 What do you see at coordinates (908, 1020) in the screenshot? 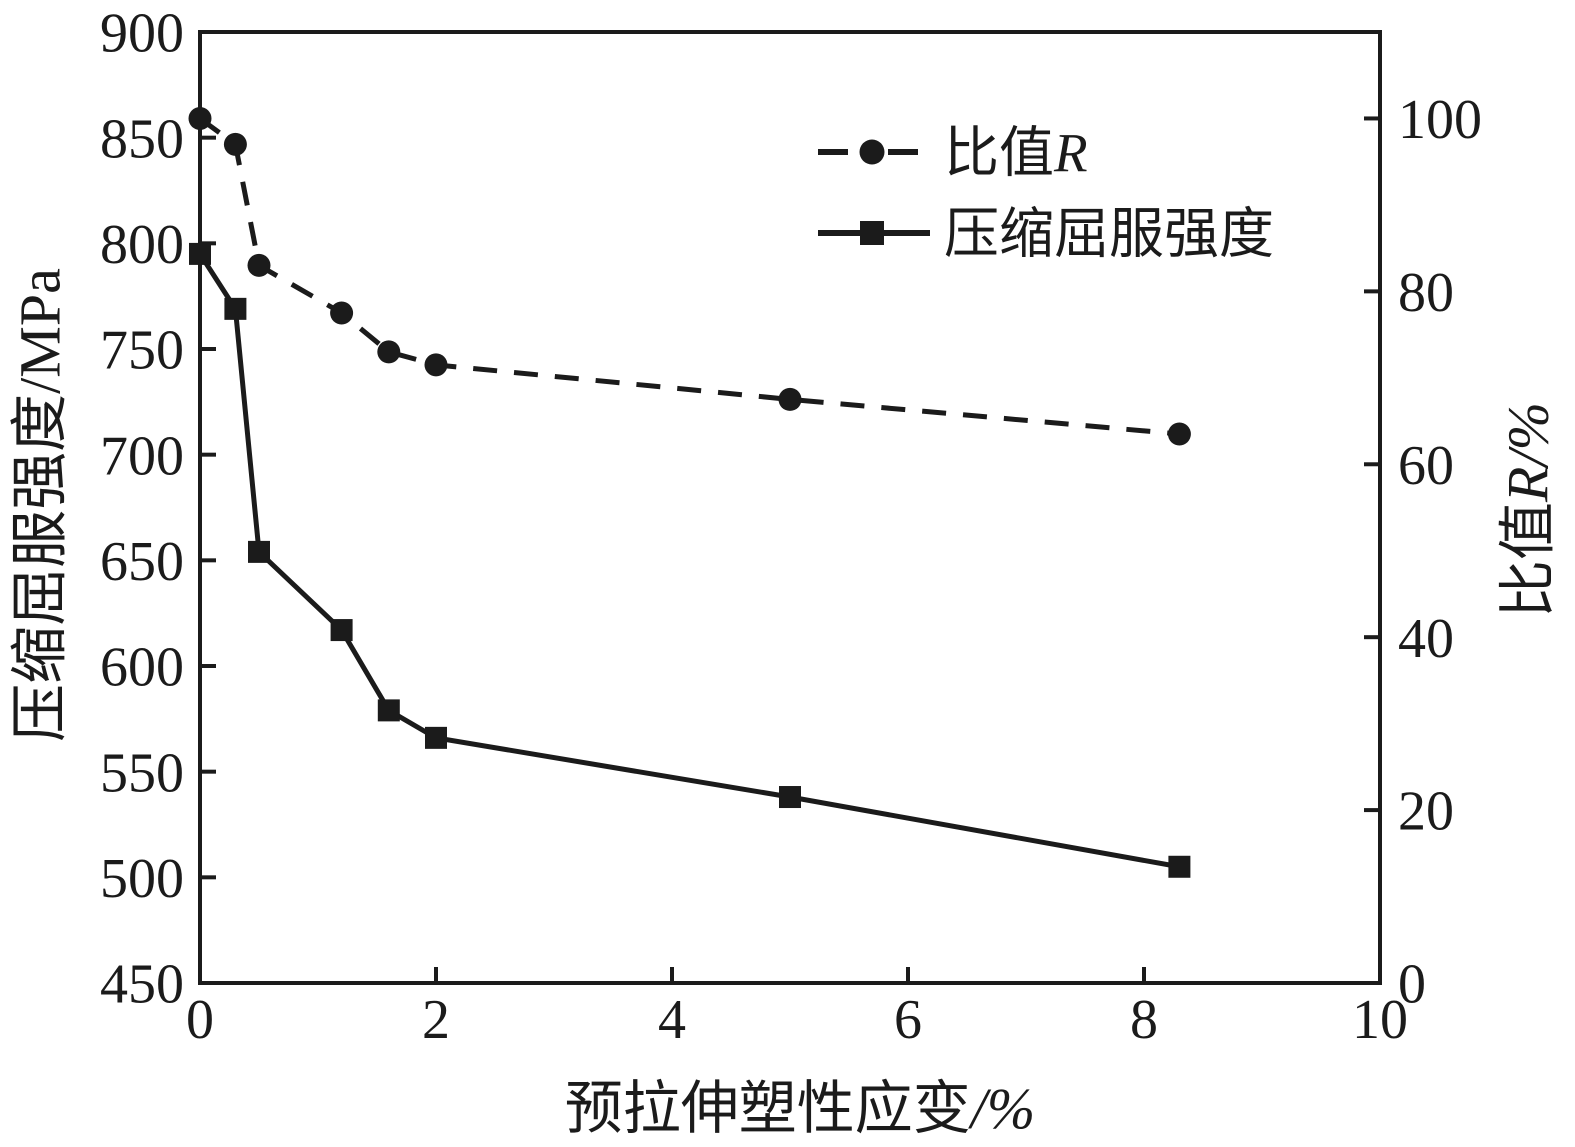
I see `tick-label: 6` at bounding box center [908, 1020].